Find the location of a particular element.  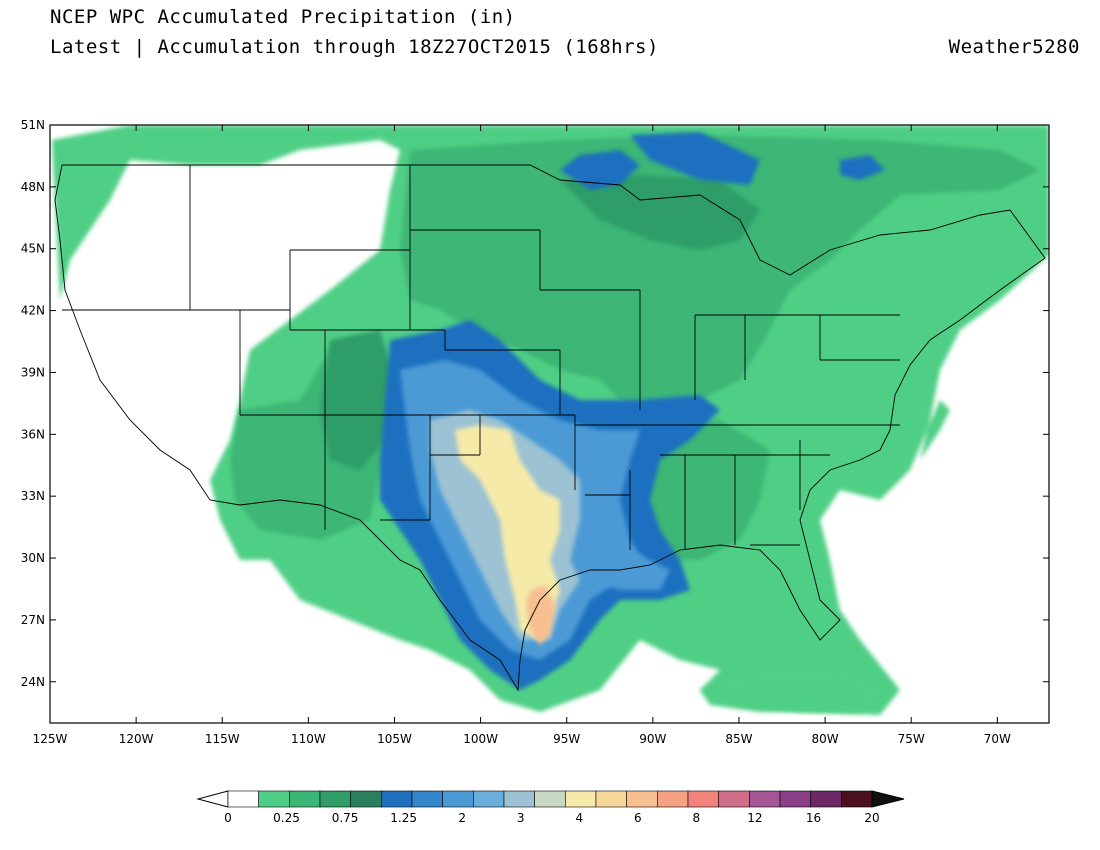

colorbar: 0 0.25 0.75 1.25 2 3 4 6 8 12 16 20 is located at coordinates (550, 807).